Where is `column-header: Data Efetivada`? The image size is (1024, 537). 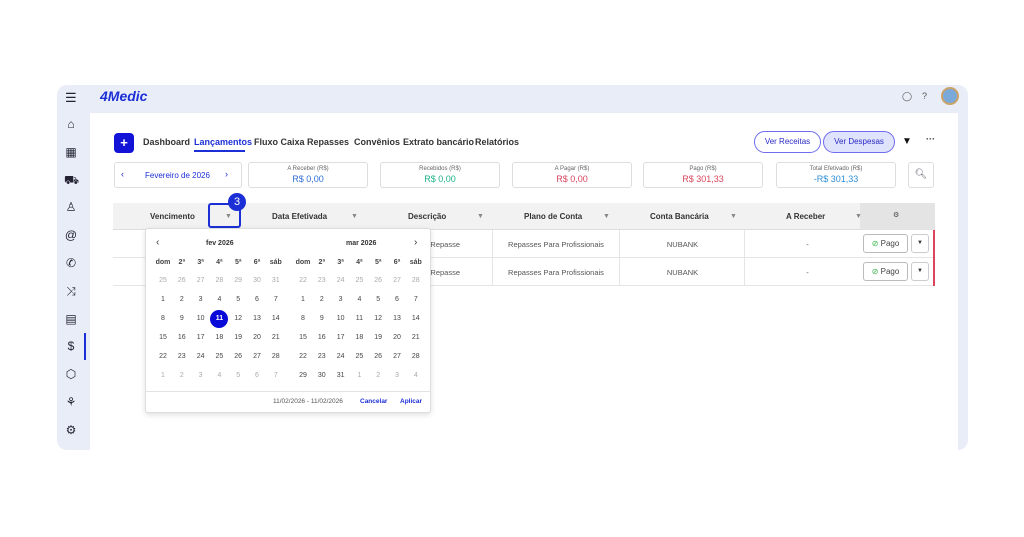 column-header: Data Efetivada is located at coordinates (300, 216).